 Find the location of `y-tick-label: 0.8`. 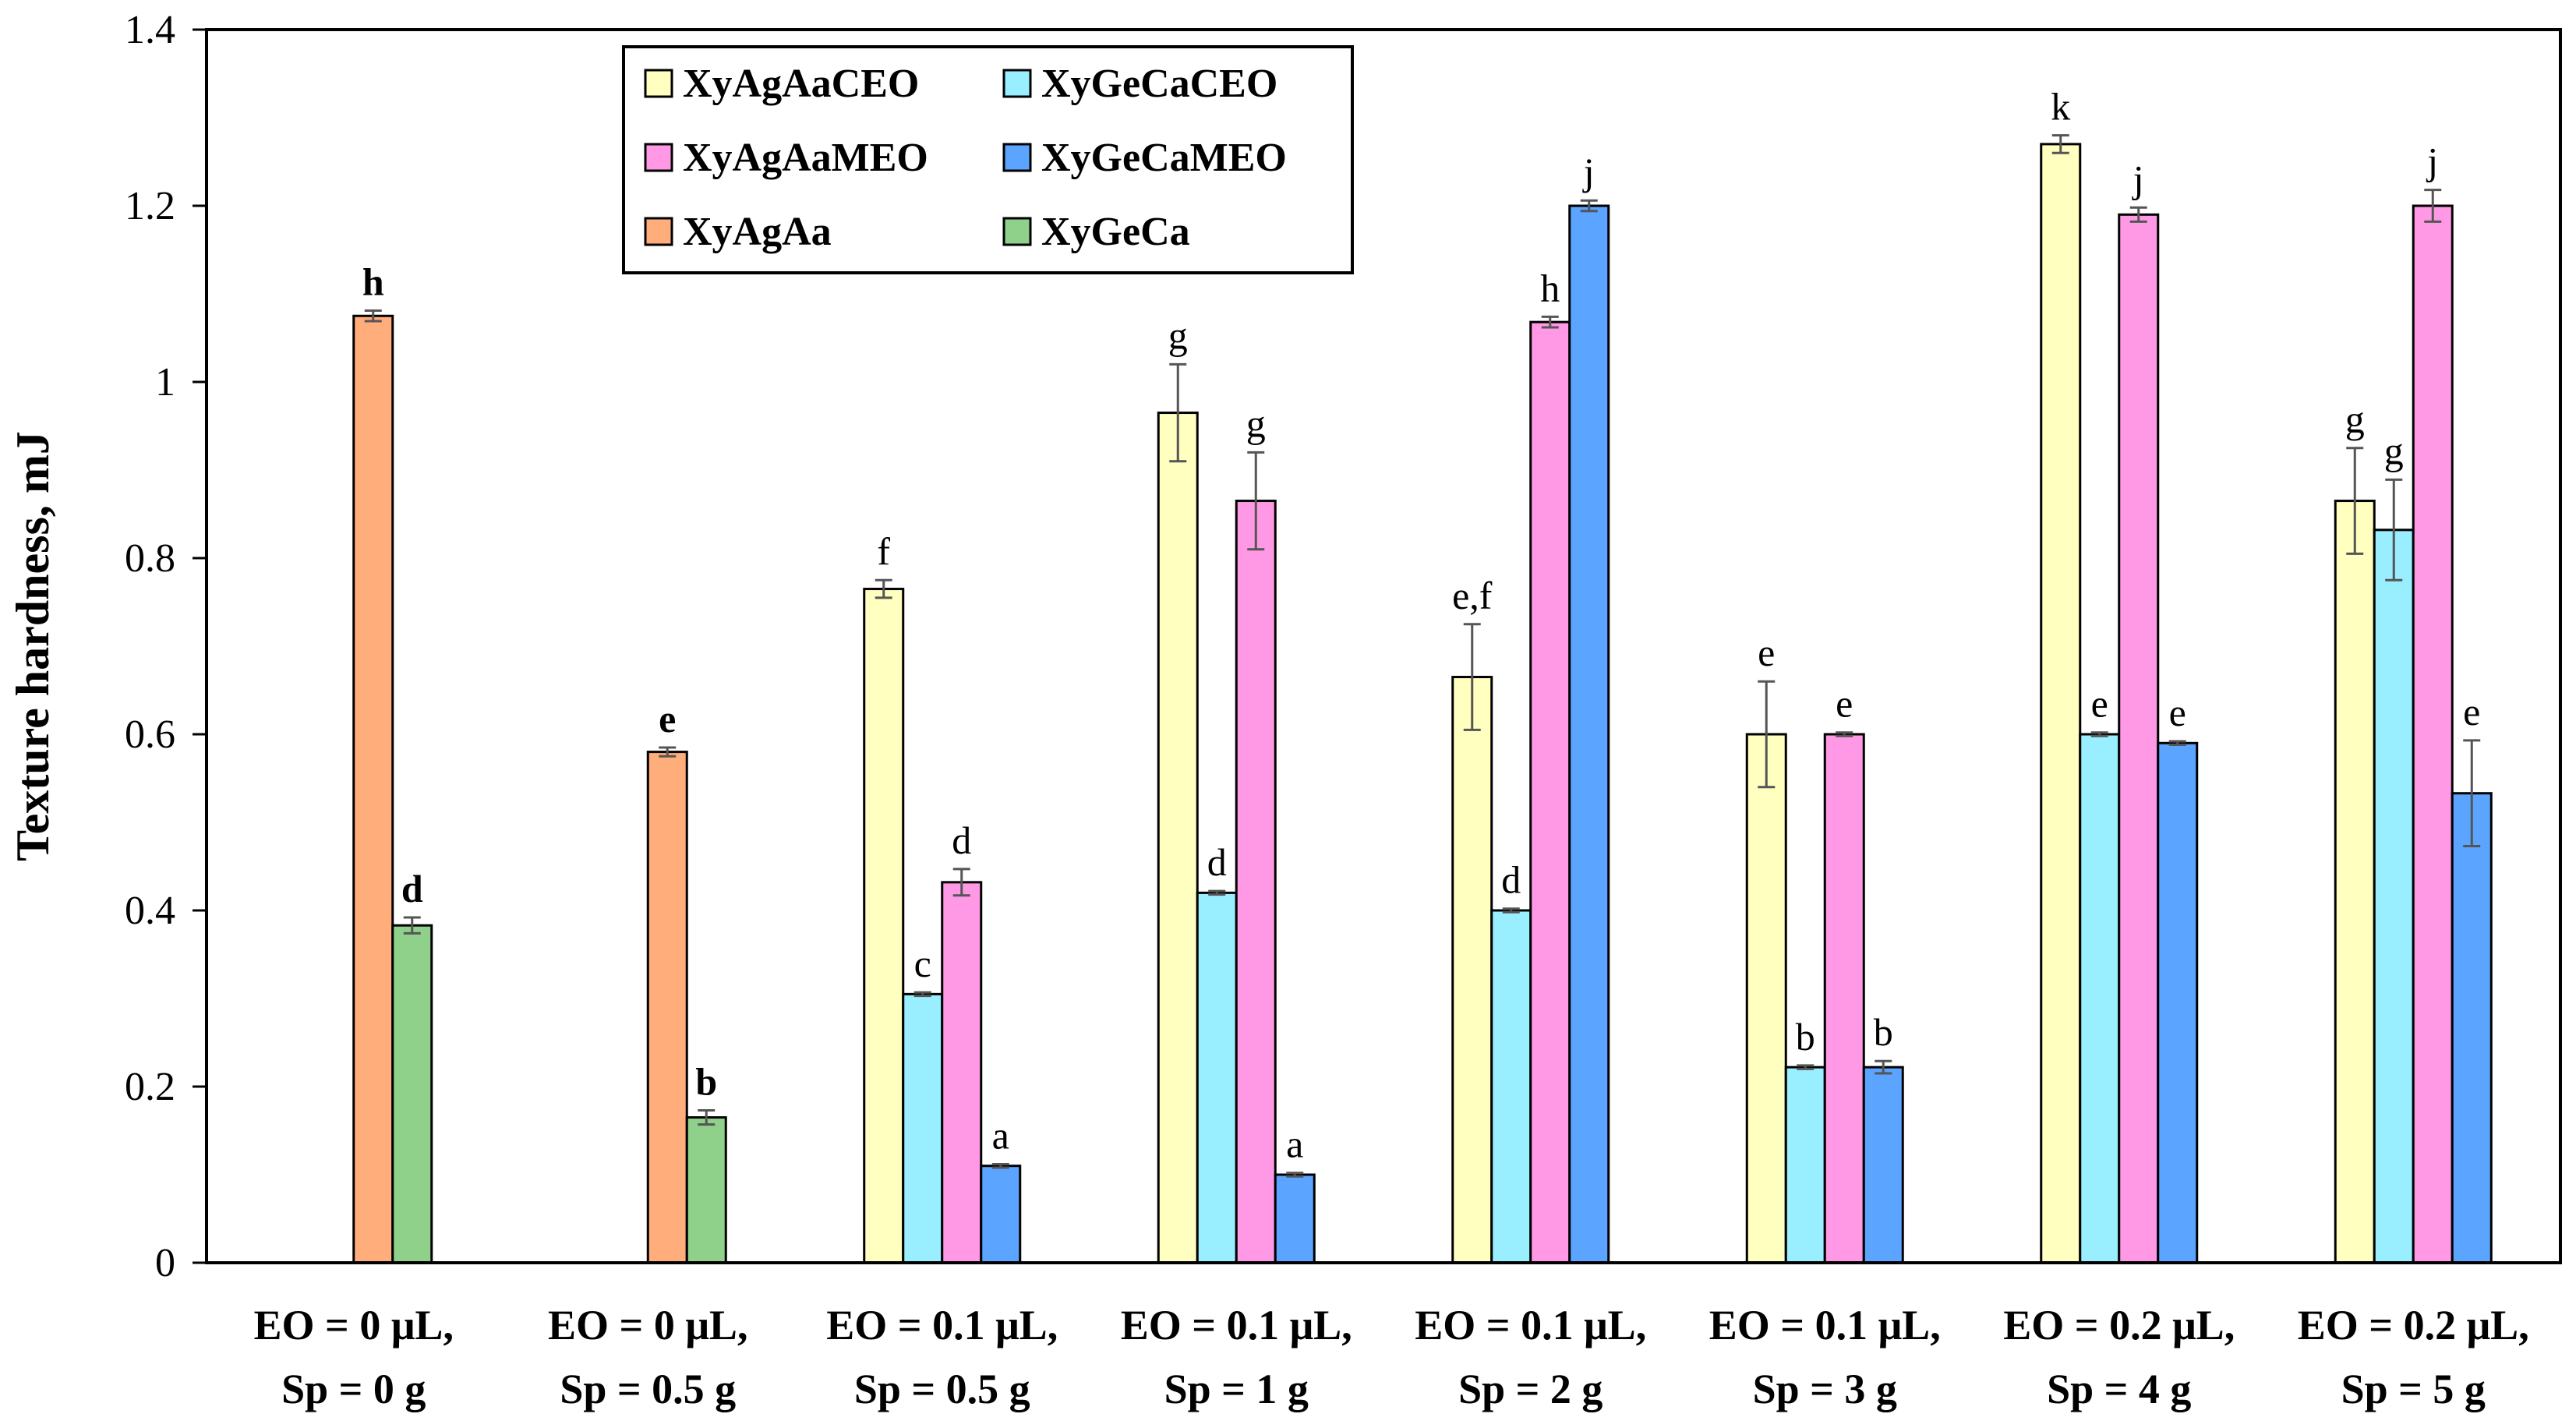

y-tick-label: 0.8 is located at coordinates (150, 558).